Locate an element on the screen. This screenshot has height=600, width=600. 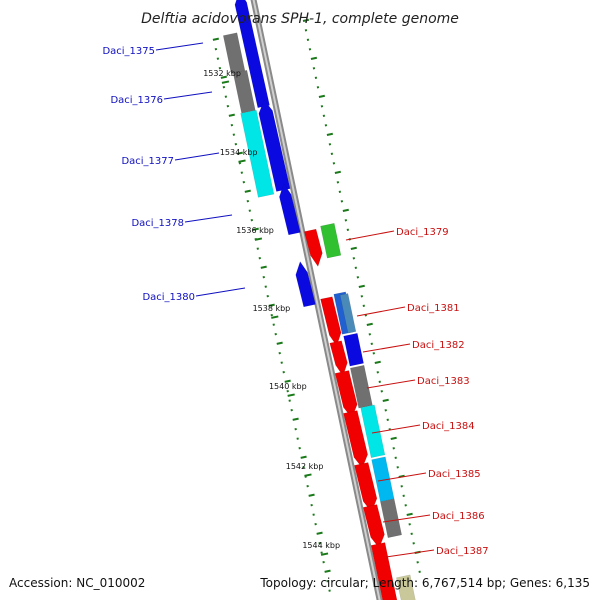
accession-text: Accession: NC_010002 is located at coordinates (77, 583).